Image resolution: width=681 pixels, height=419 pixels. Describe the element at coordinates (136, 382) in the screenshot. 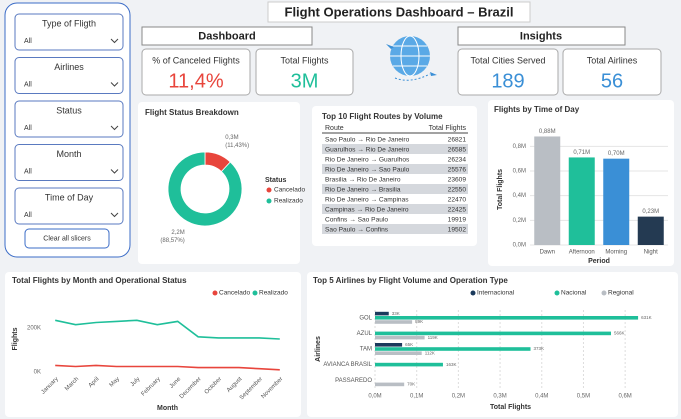

I see `x-tick-label: July` at that location.